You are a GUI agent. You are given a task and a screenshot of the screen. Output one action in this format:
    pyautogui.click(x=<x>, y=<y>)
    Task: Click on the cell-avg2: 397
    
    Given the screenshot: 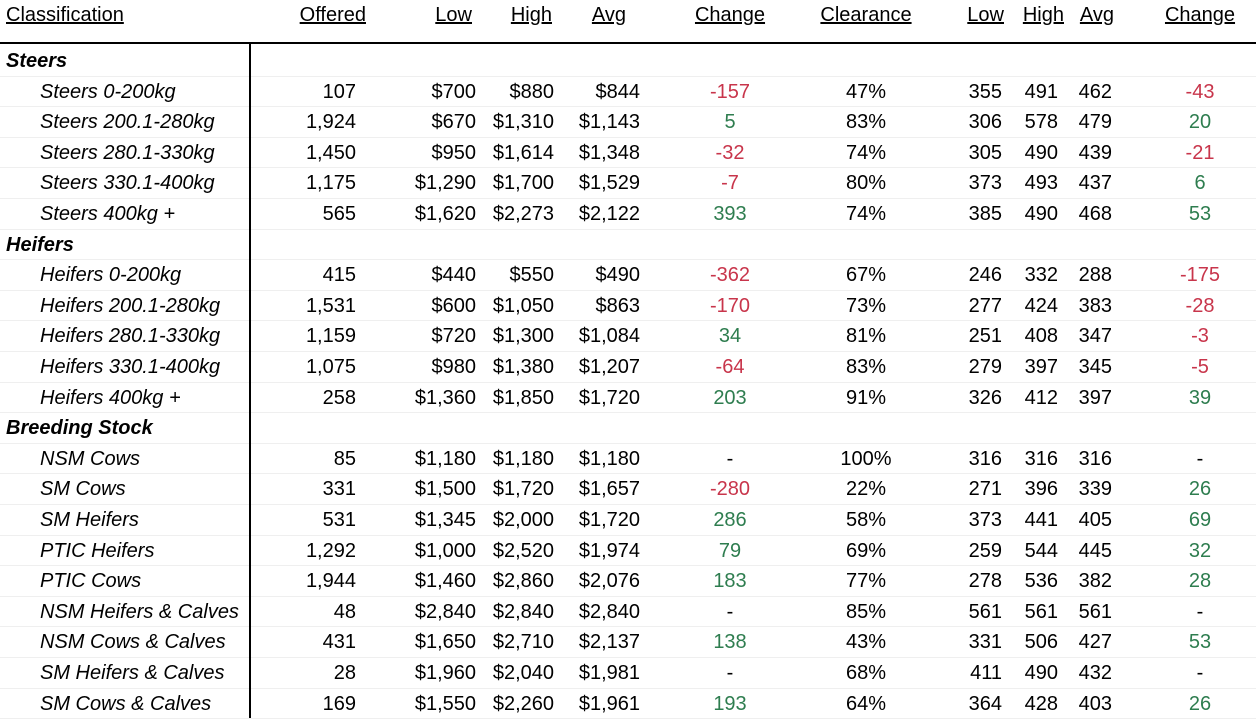 What is the action you would take?
    pyautogui.click(x=1095, y=397)
    